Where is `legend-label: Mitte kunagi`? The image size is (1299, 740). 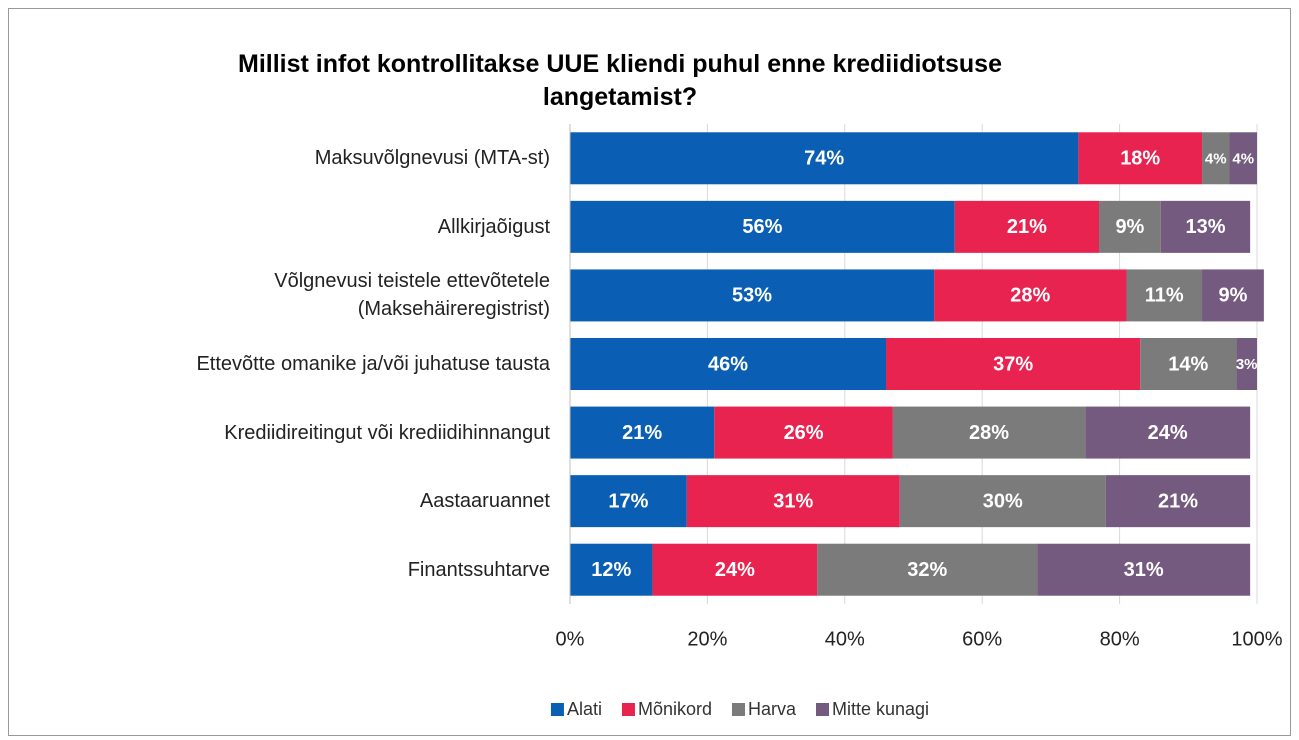 legend-label: Mitte kunagi is located at coordinates (880, 709).